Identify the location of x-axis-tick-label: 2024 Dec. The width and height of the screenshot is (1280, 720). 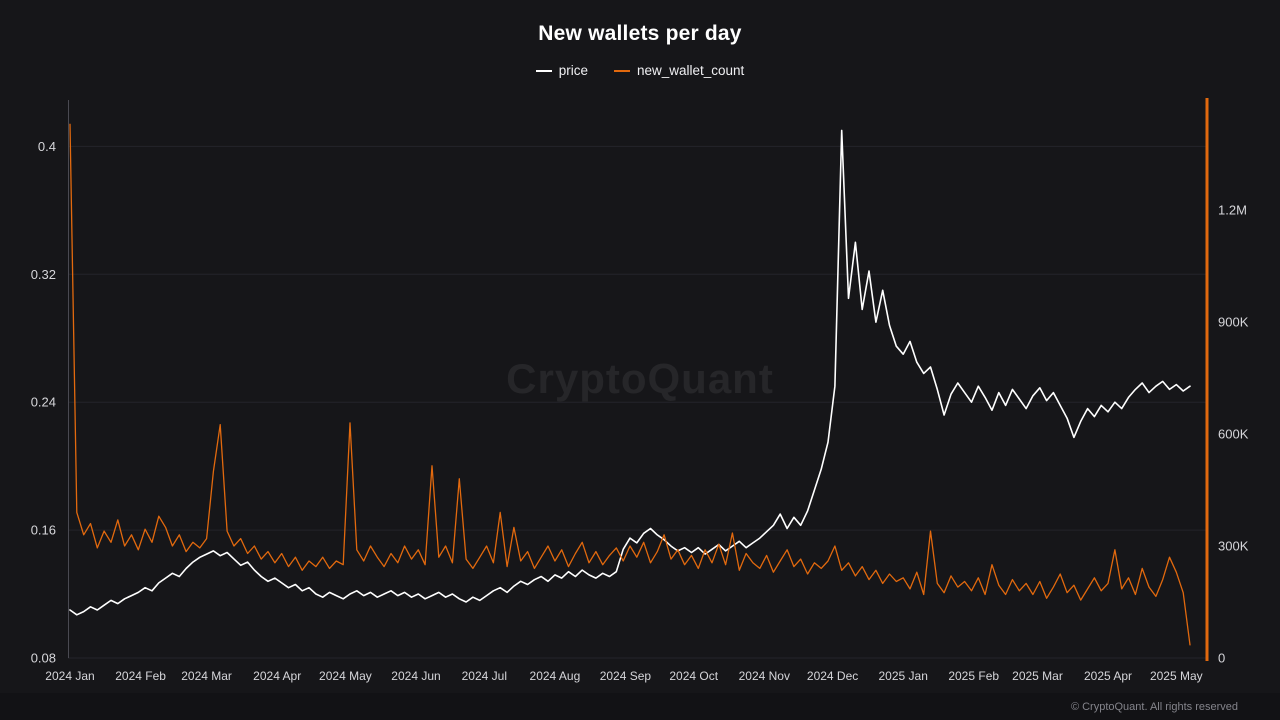
(832, 676).